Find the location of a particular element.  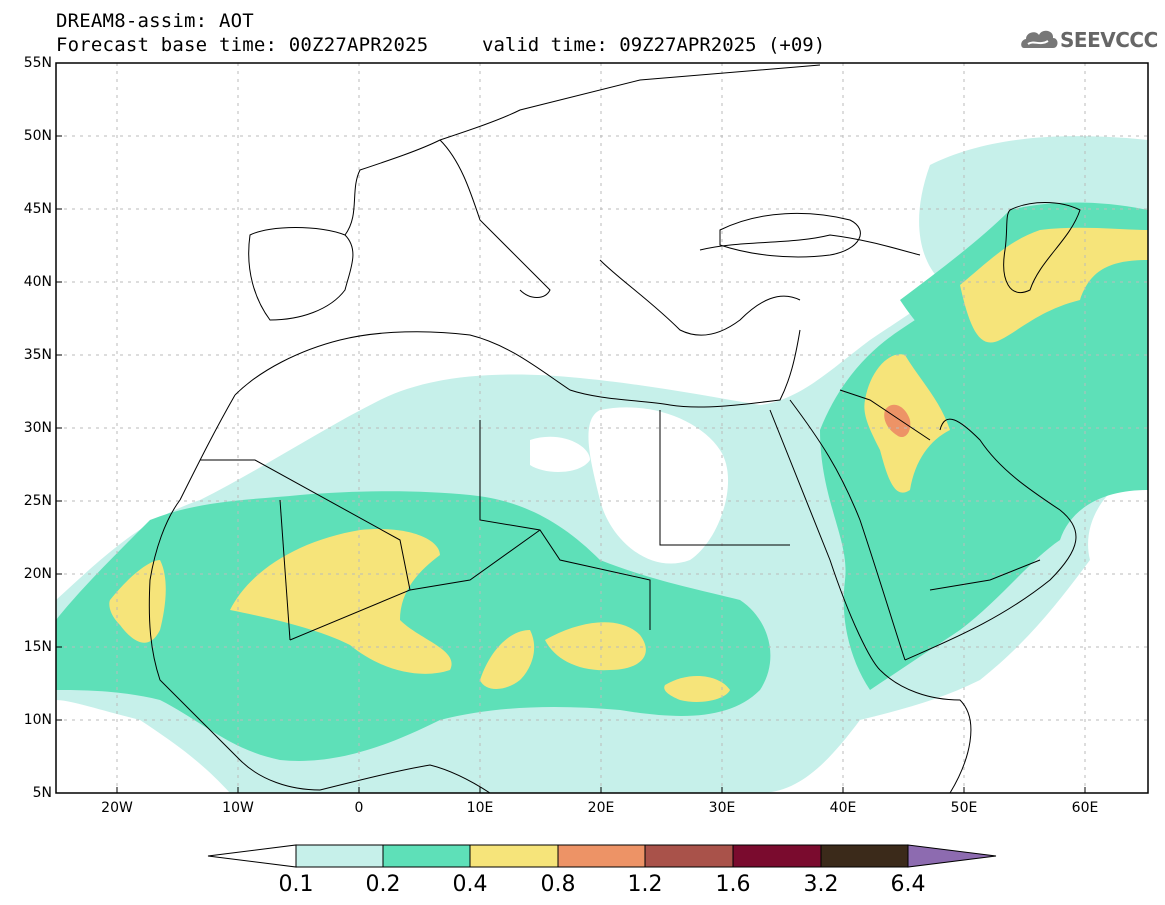

colorbar-label: 0.8 is located at coordinates (558, 884).